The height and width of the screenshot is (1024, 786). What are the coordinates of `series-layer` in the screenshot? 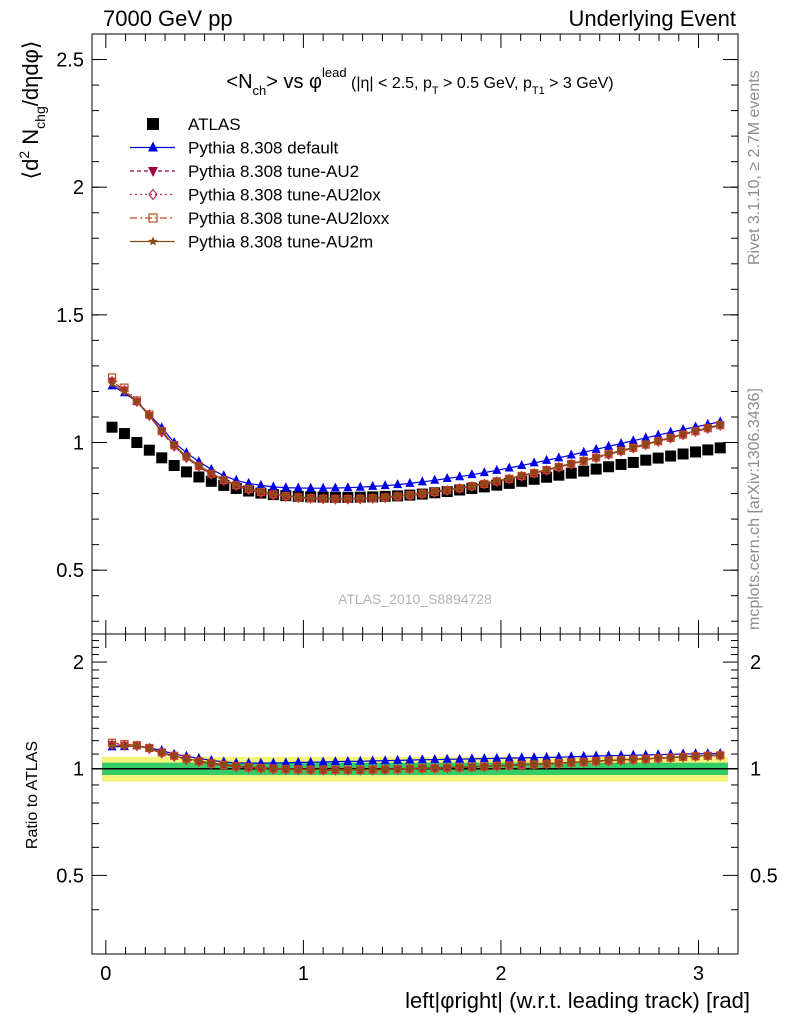 It's located at (416, 439).